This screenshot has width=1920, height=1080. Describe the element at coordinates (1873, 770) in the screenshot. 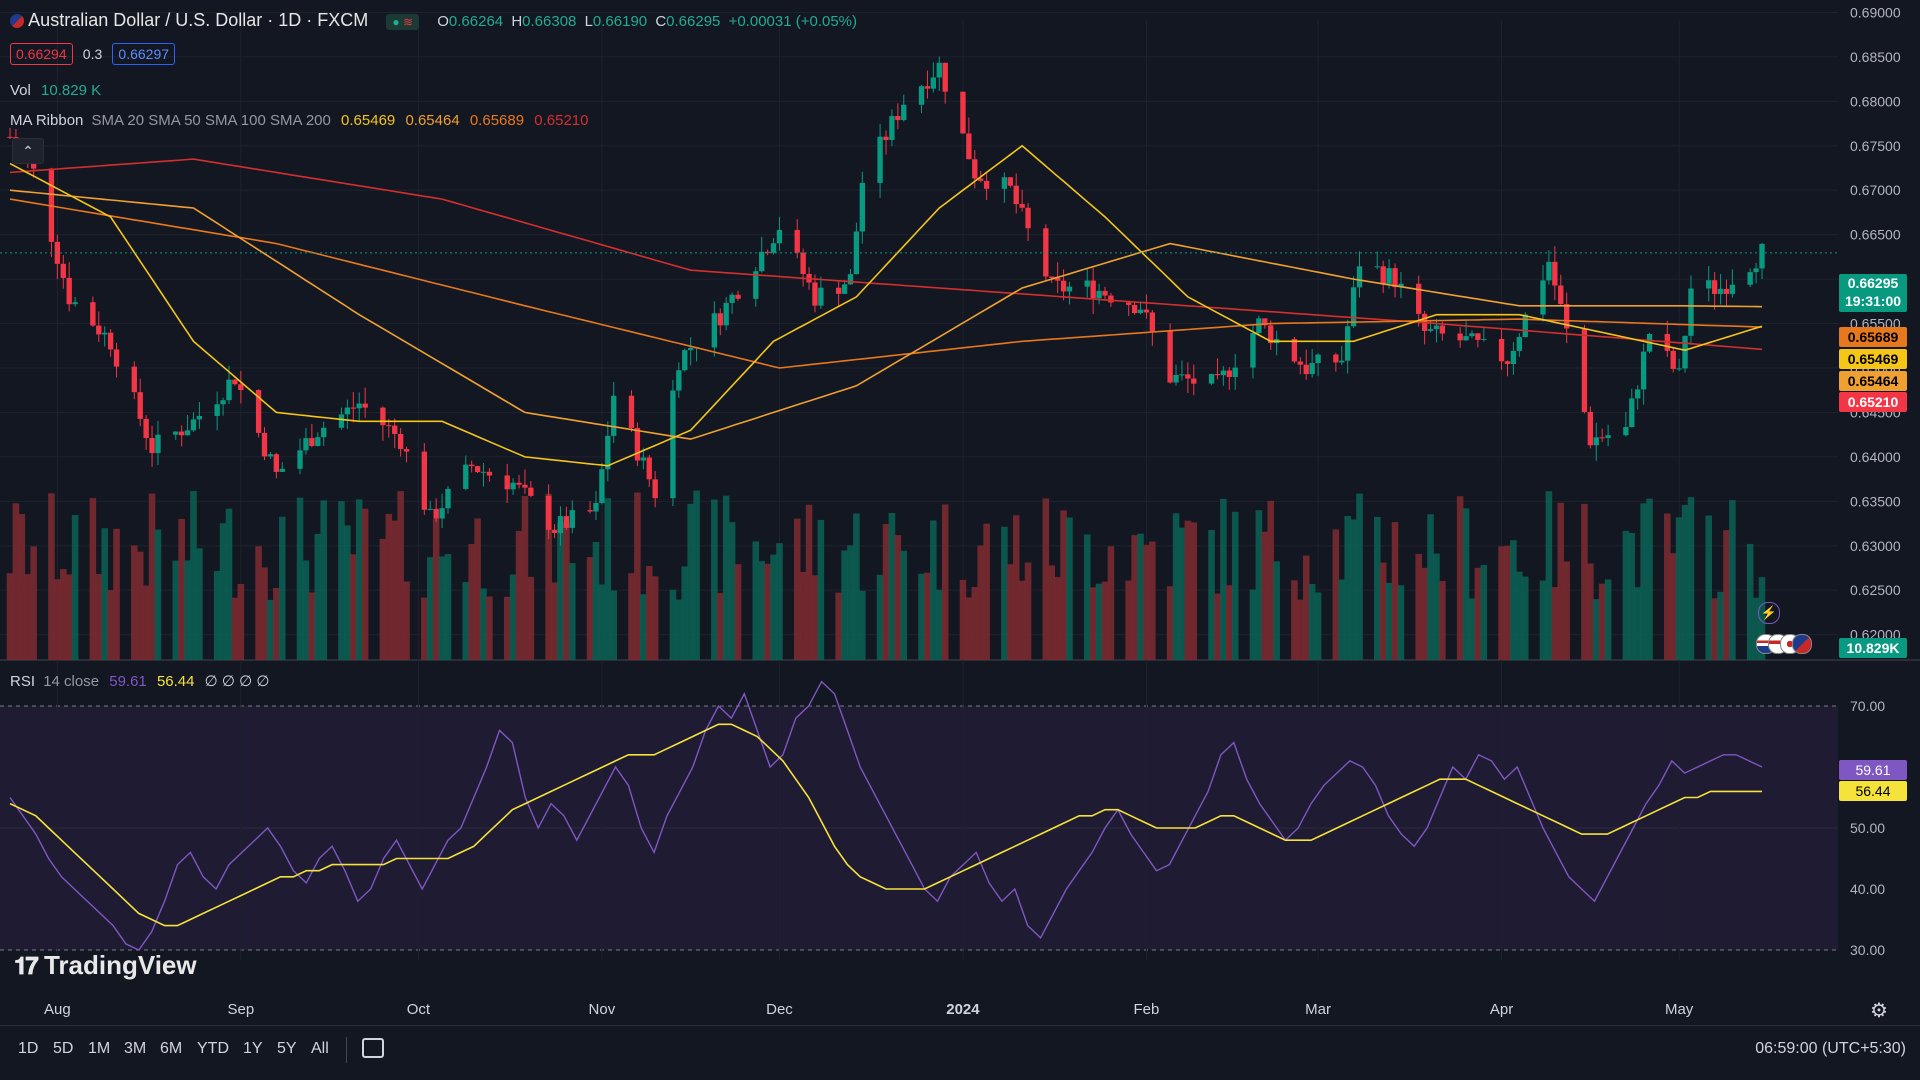

I see `rsi-pill: 59.61` at that location.